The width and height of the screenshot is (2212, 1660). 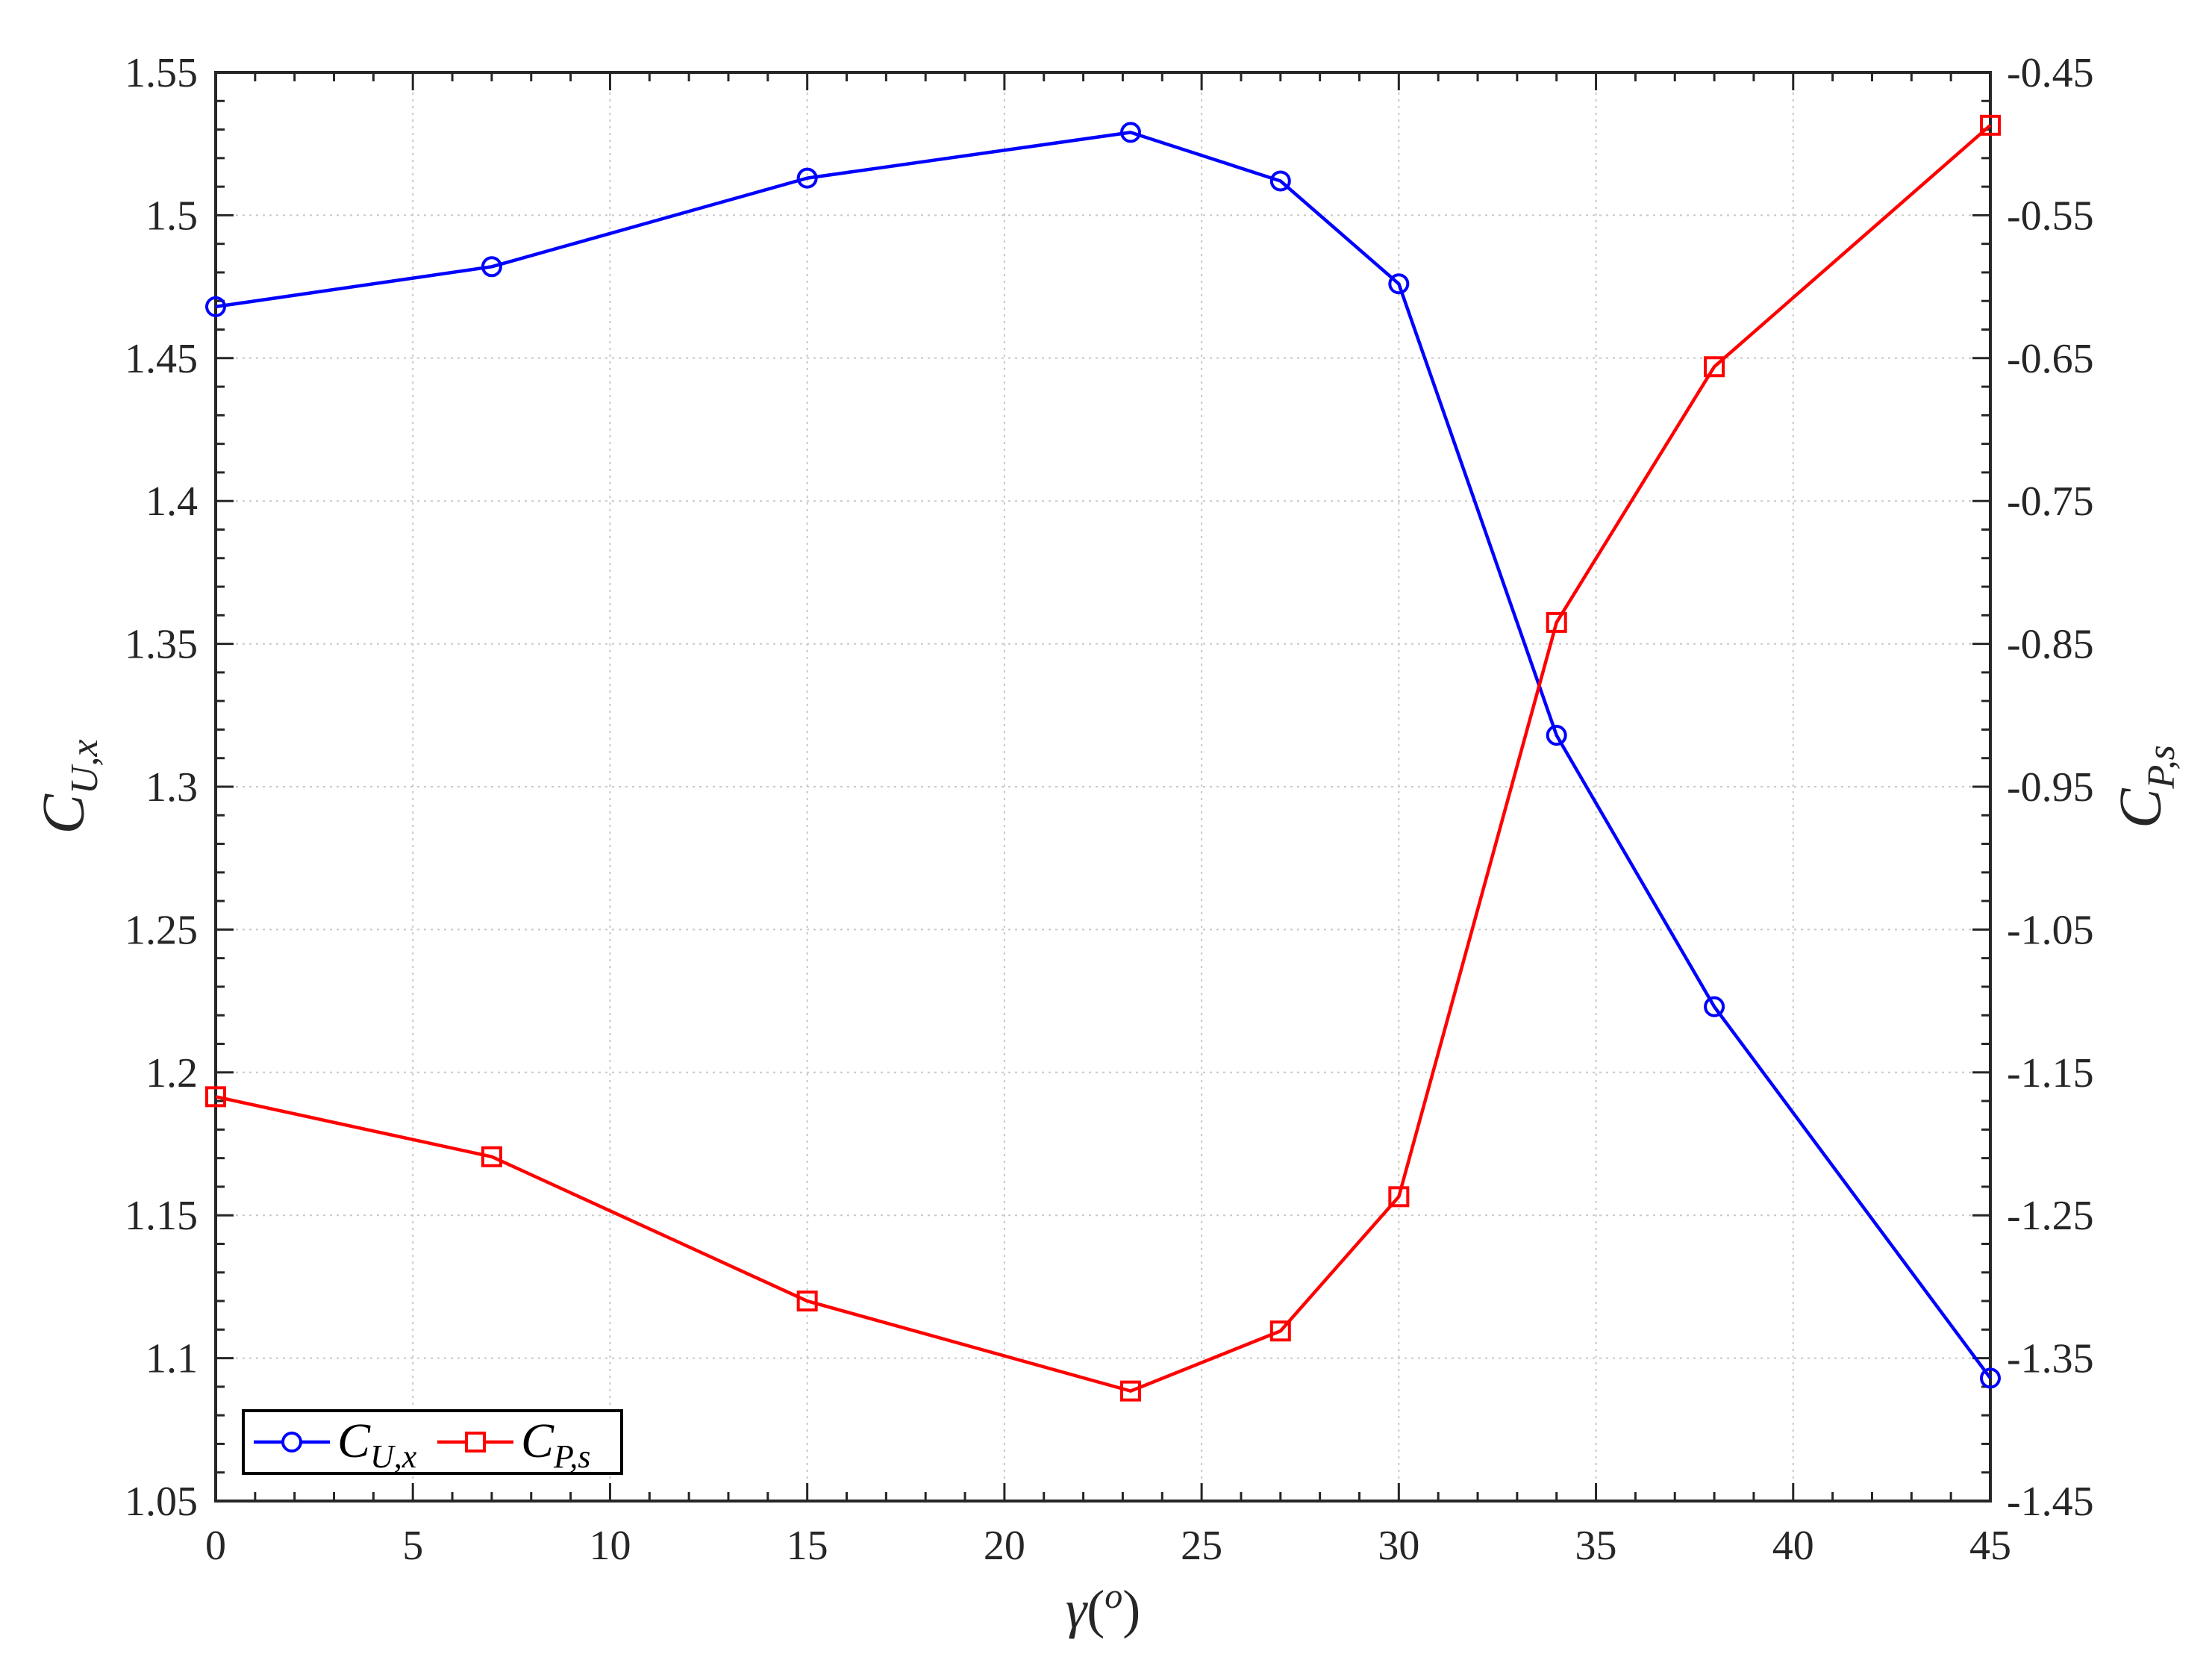 What do you see at coordinates (2161, 767) in the screenshot?
I see `y-right-axis-title-sub: P,s` at bounding box center [2161, 767].